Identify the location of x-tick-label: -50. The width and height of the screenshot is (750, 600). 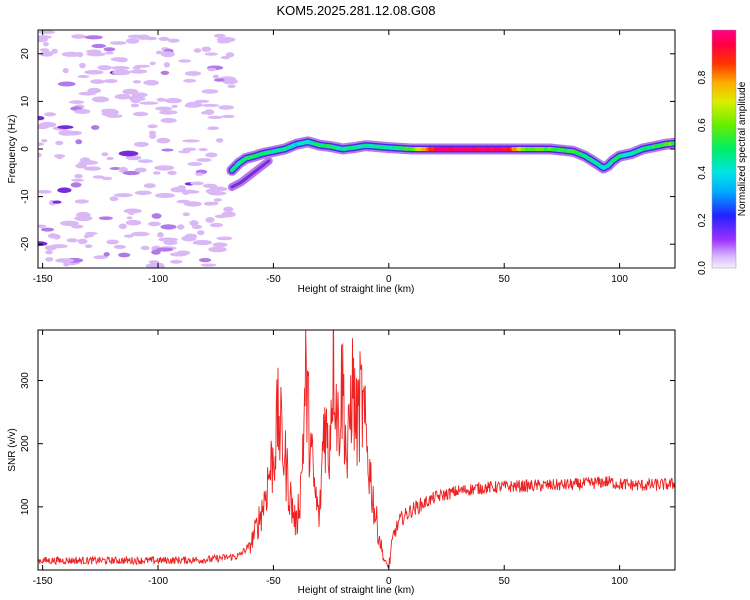
(273, 581).